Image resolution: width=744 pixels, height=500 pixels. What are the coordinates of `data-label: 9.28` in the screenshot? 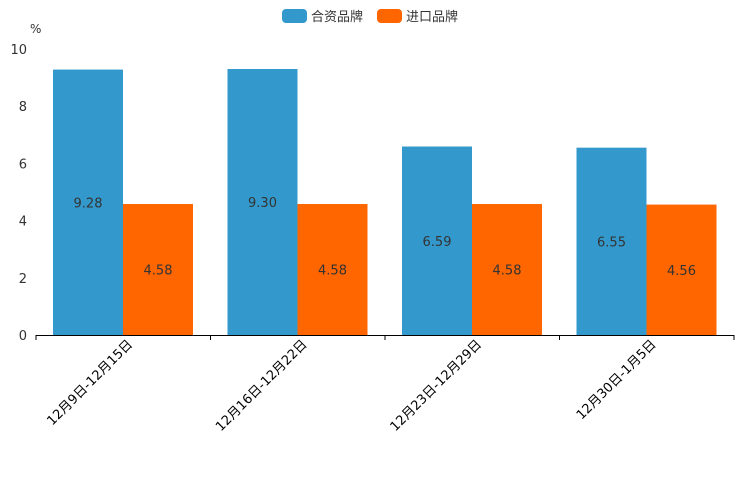 It's located at (88, 203).